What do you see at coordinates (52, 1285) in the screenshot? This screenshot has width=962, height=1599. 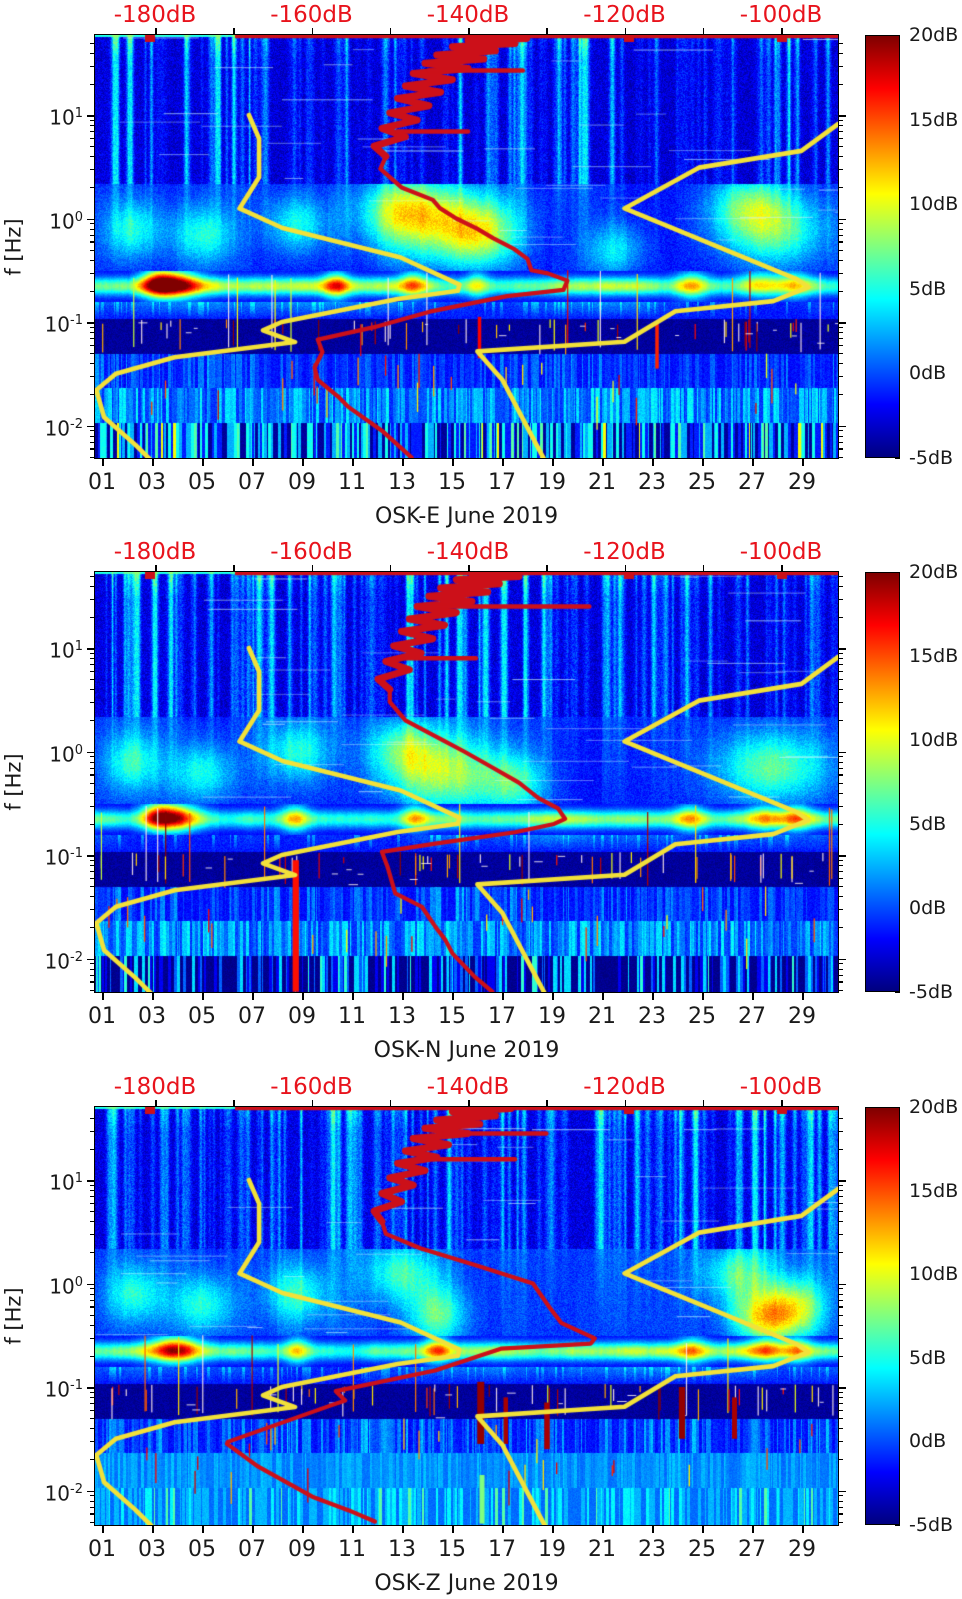 I see `y-tick-label: 100` at bounding box center [52, 1285].